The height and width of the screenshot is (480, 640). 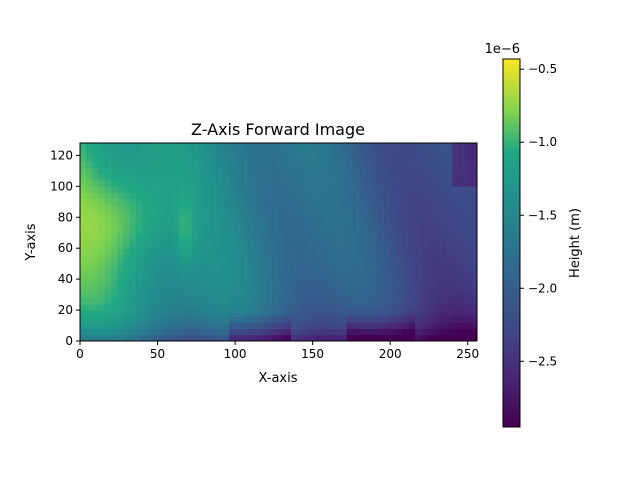 I want to click on y-tick-label: 60, so click(x=65, y=248).